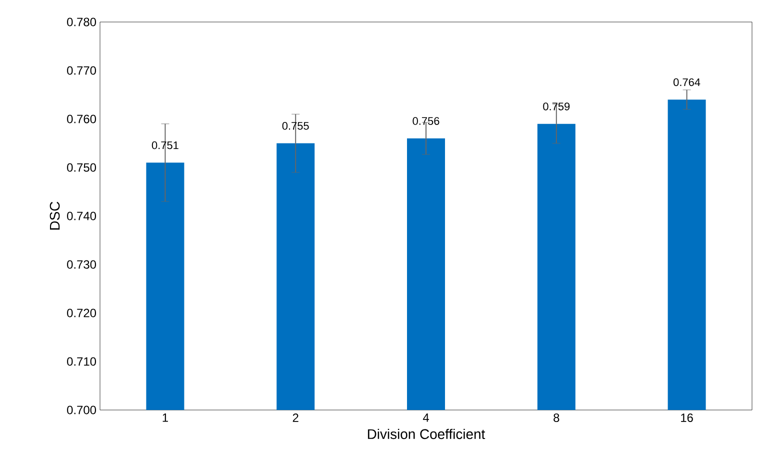 This screenshot has height=472, width=763. I want to click on y-tick-label: 0.700, so click(81, 410).